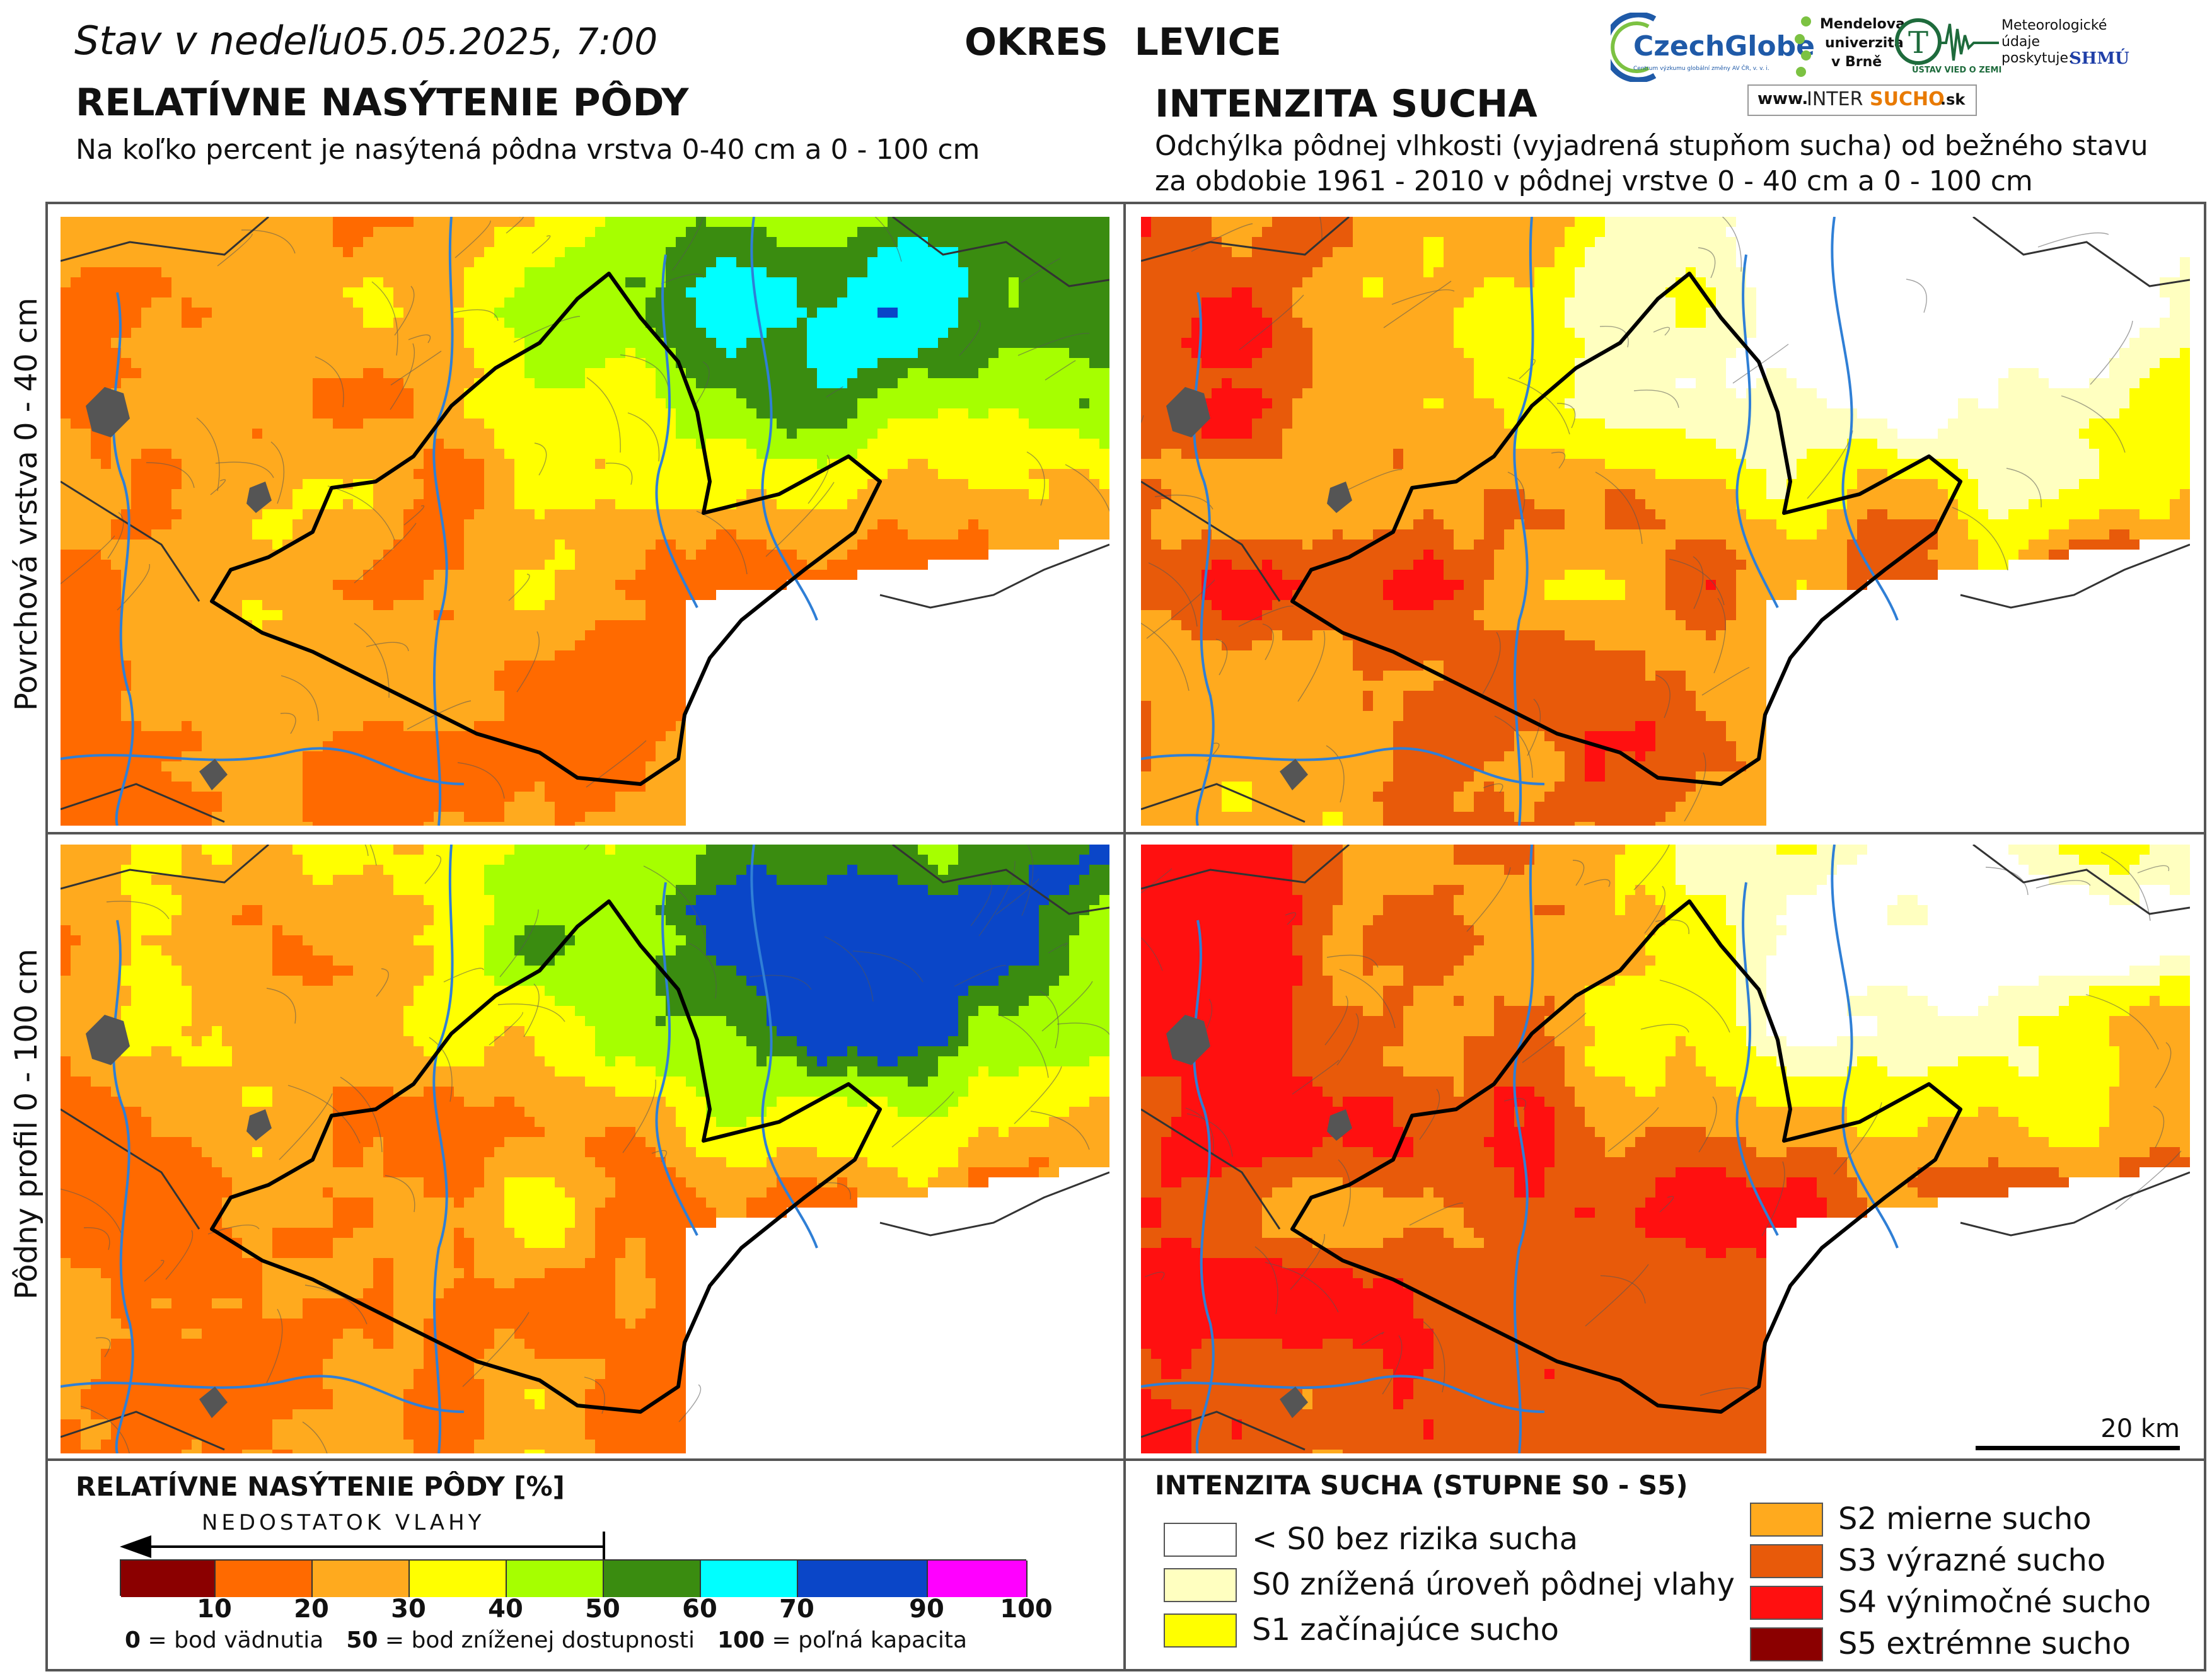 This screenshot has width=2212, height=1674. I want to click on drought-legend-label: S0 znížená úroveň pôdnej vlahy, so click(1493, 1584).